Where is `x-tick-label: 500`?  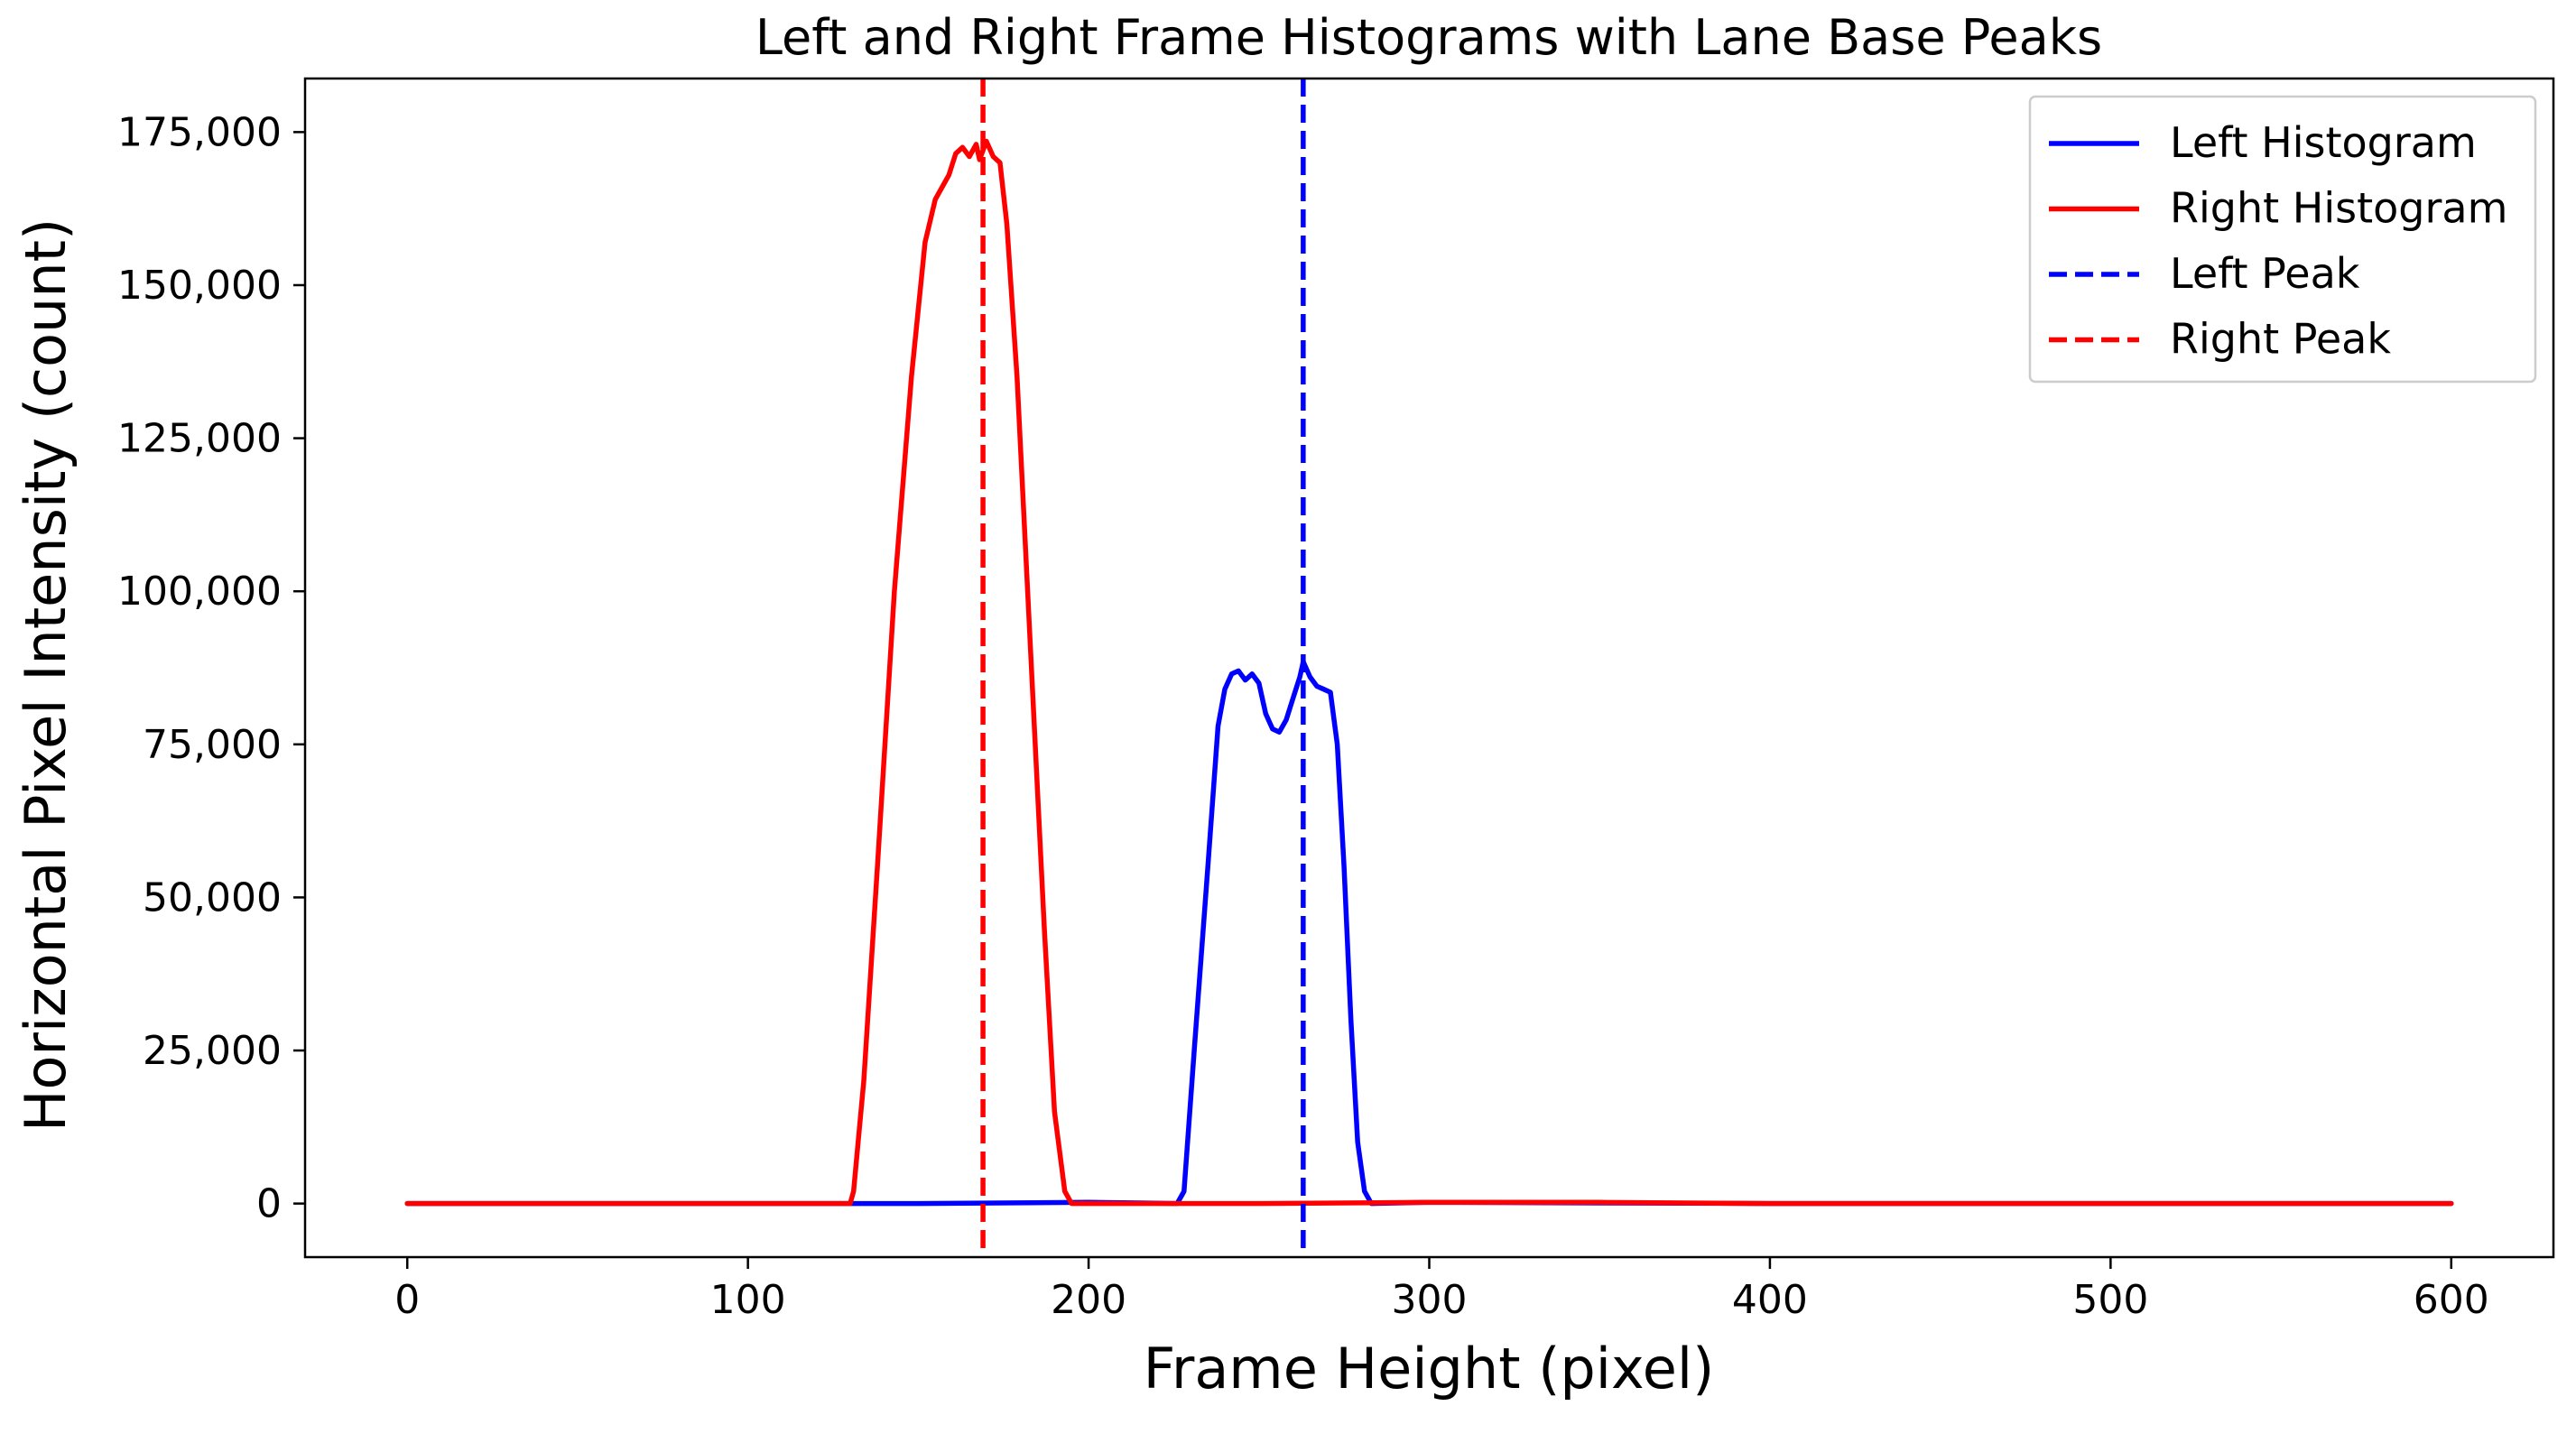 x-tick-label: 500 is located at coordinates (2110, 1300).